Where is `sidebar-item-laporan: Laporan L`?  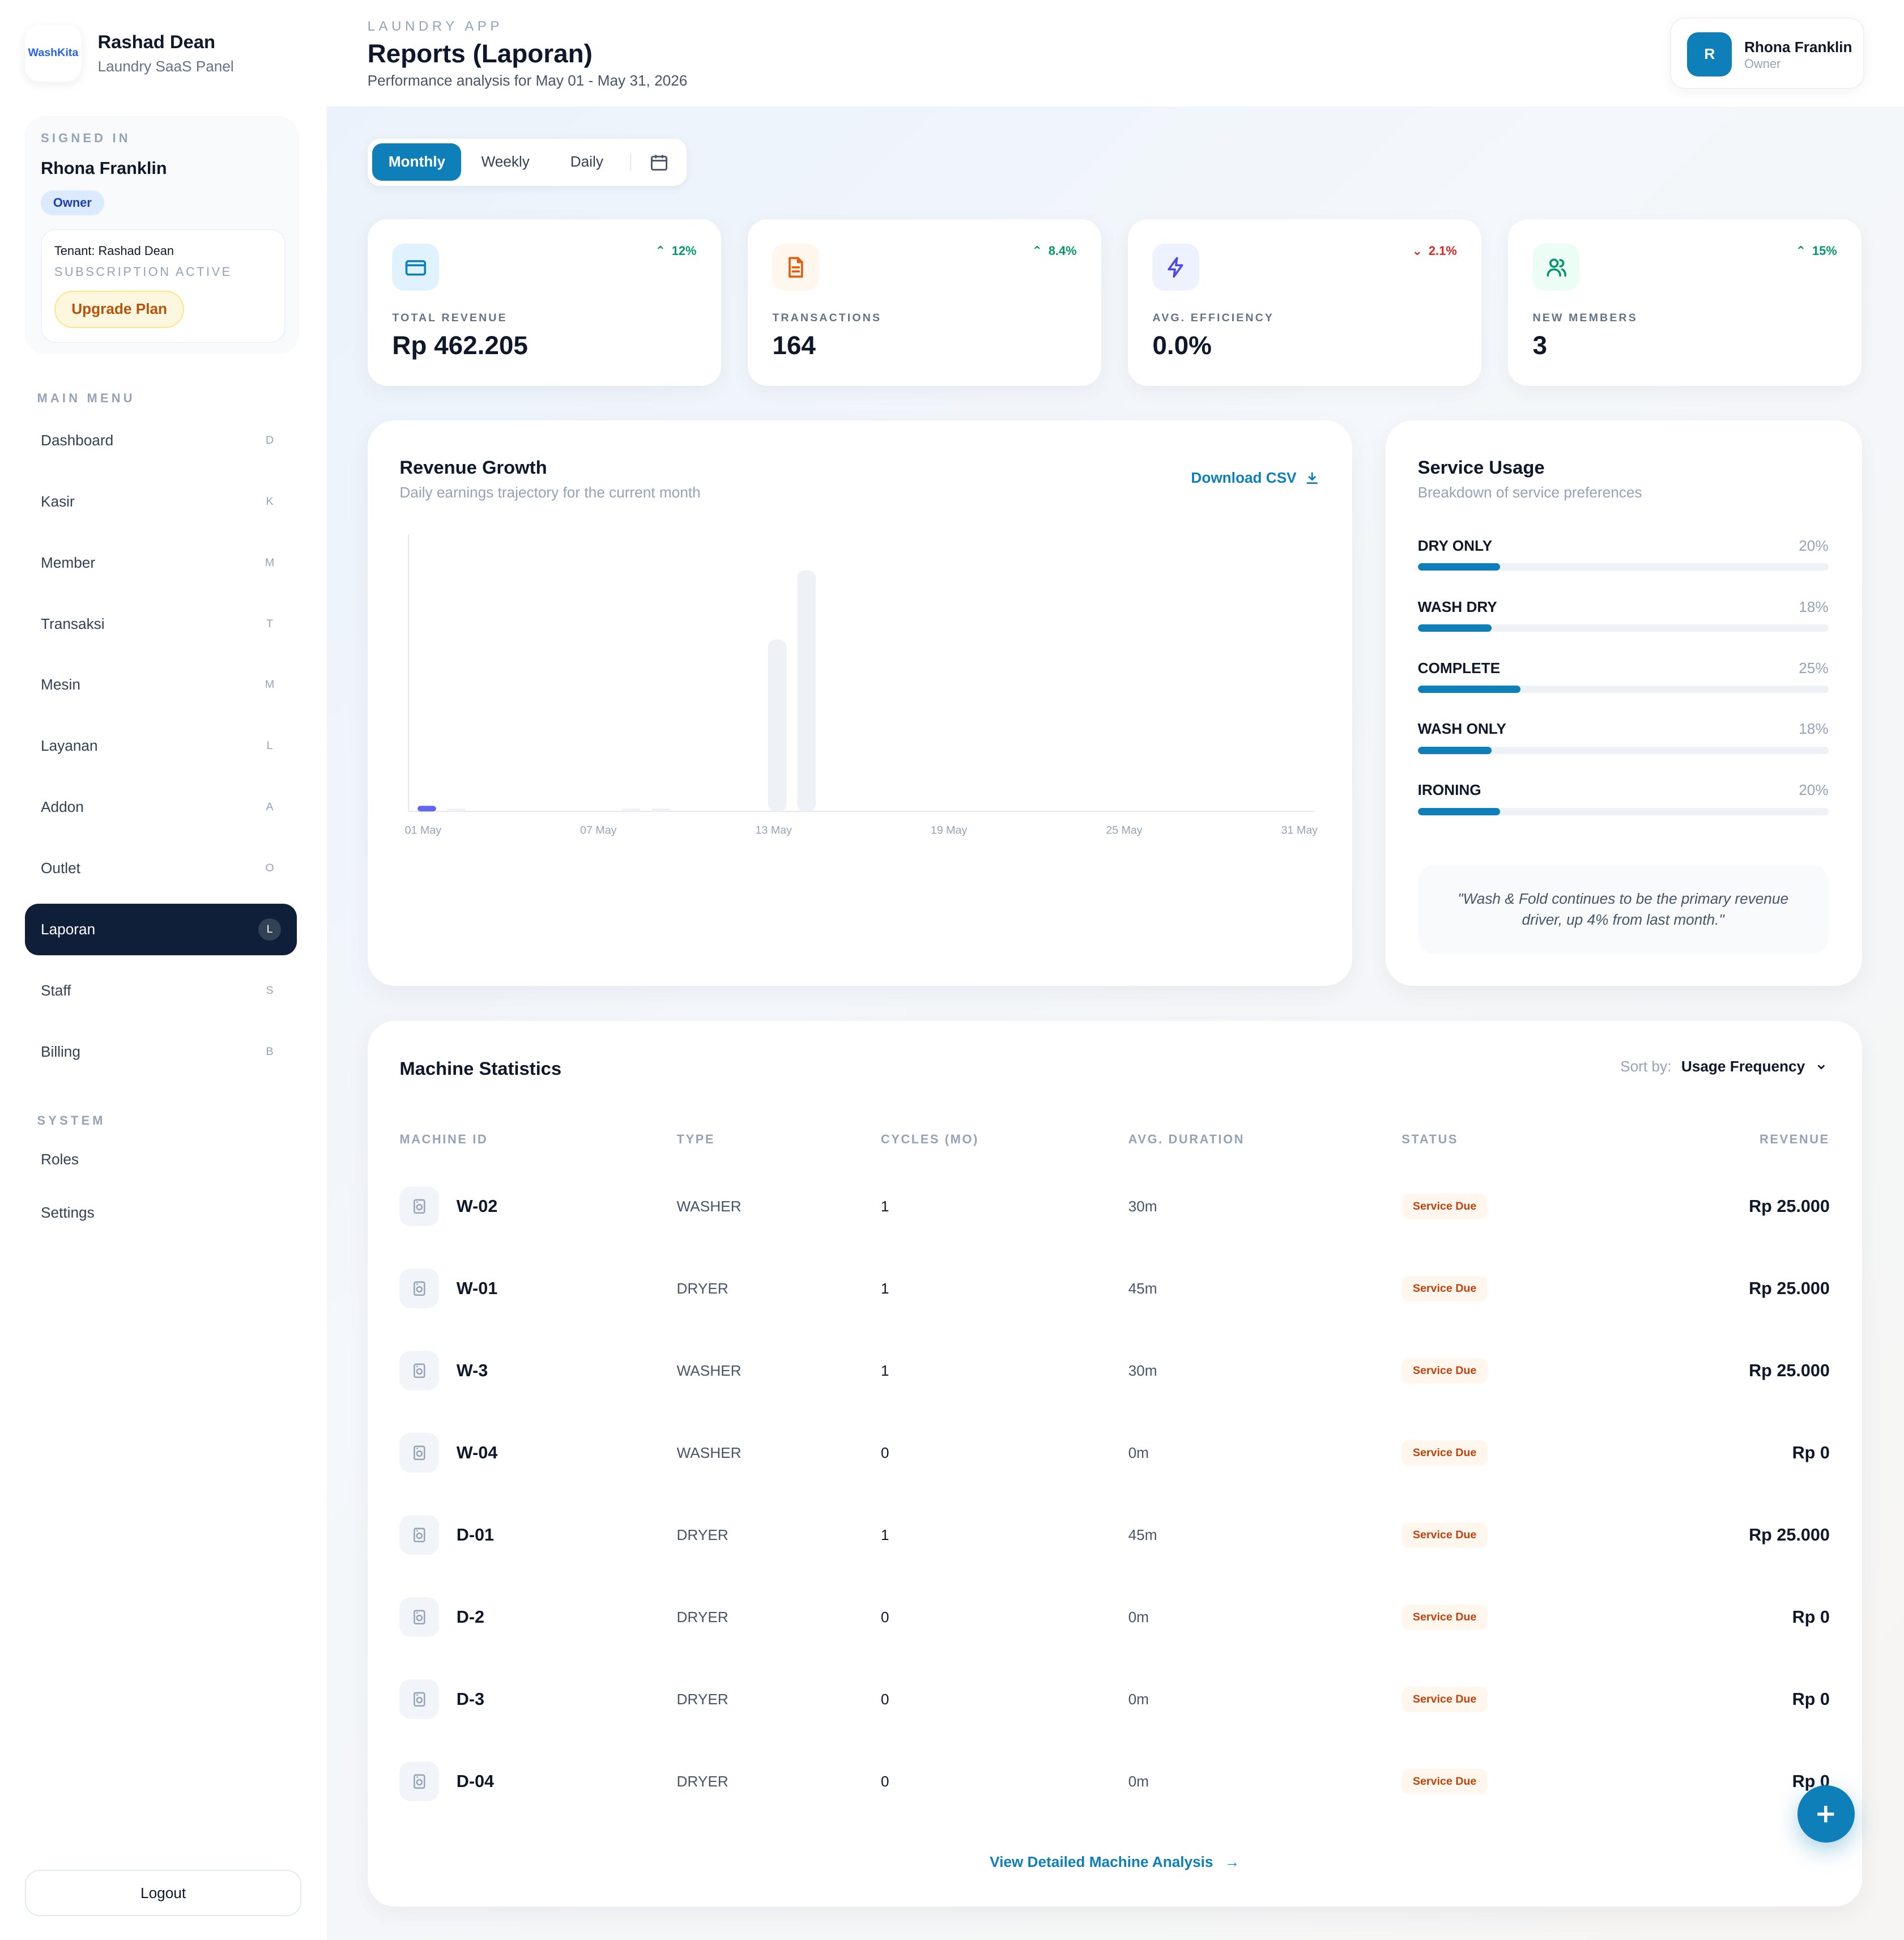 sidebar-item-laporan: Laporan L is located at coordinates (161, 929).